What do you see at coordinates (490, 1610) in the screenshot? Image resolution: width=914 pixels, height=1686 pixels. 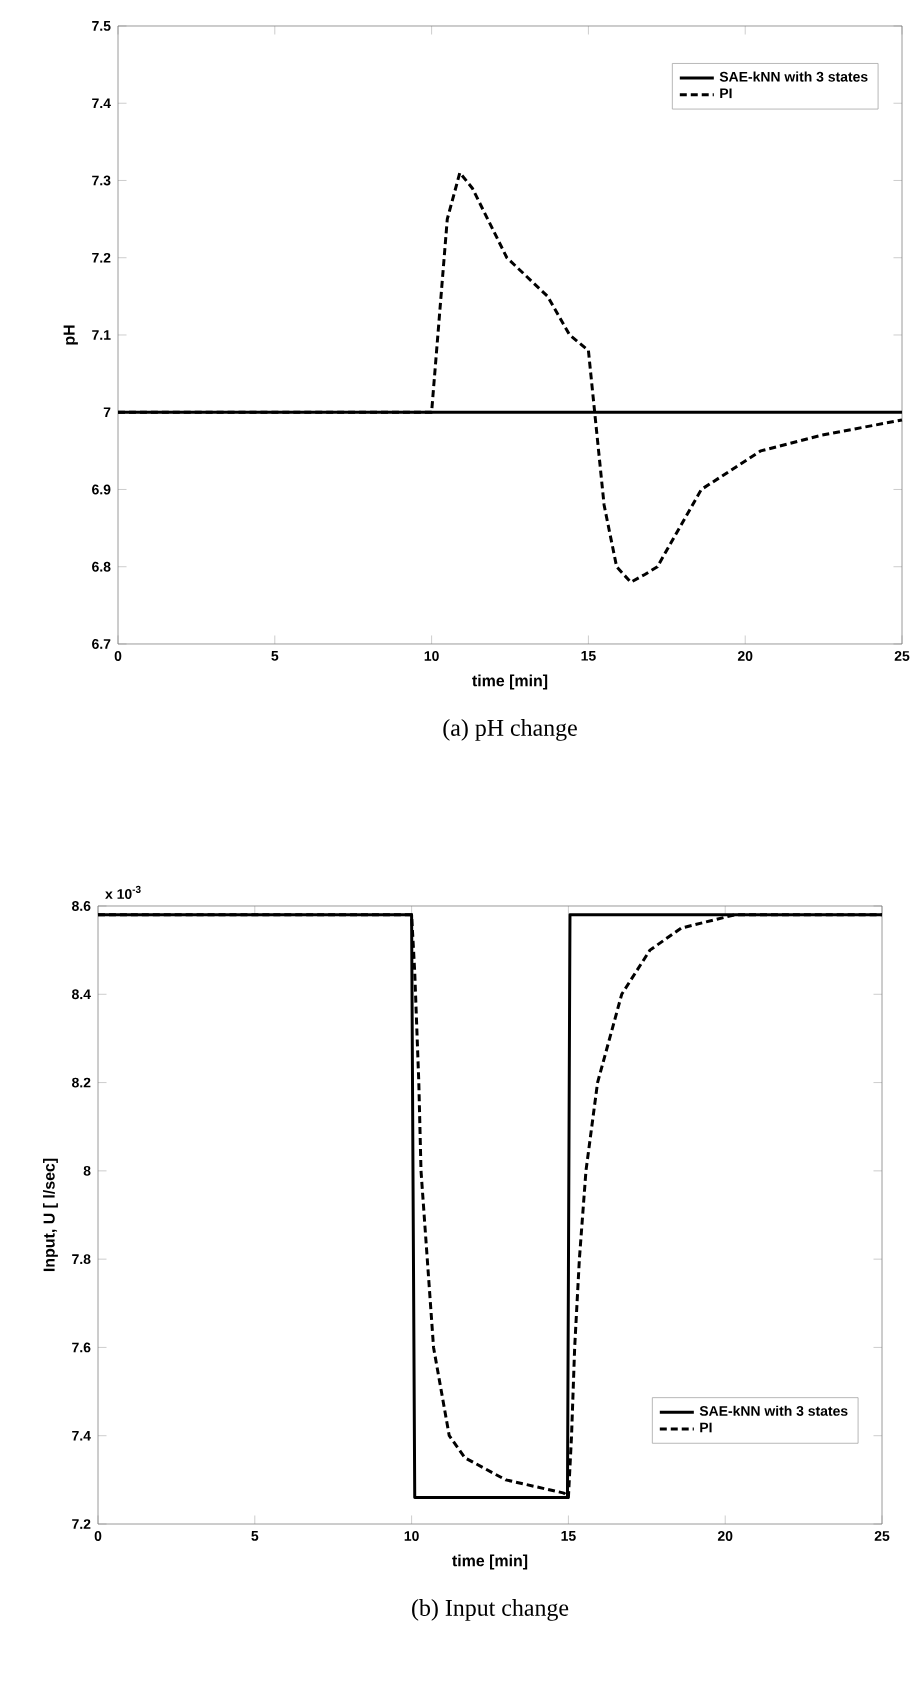 I see `text: (b) Input change` at bounding box center [490, 1610].